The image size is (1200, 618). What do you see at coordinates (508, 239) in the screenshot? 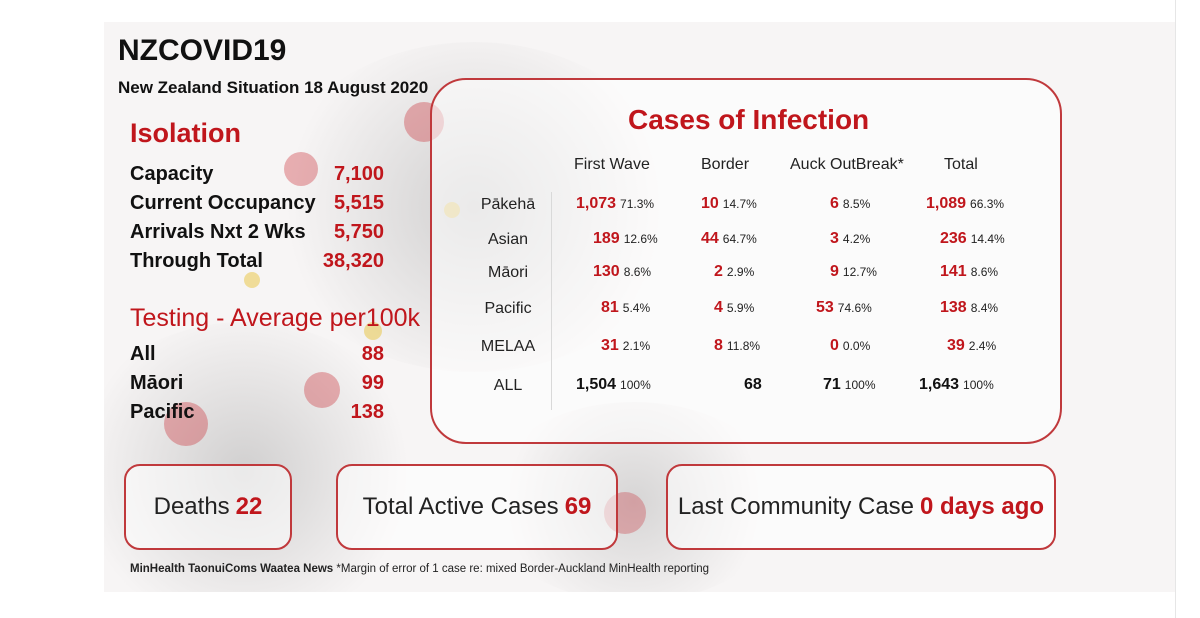
I see `row-label: Asian` at bounding box center [508, 239].